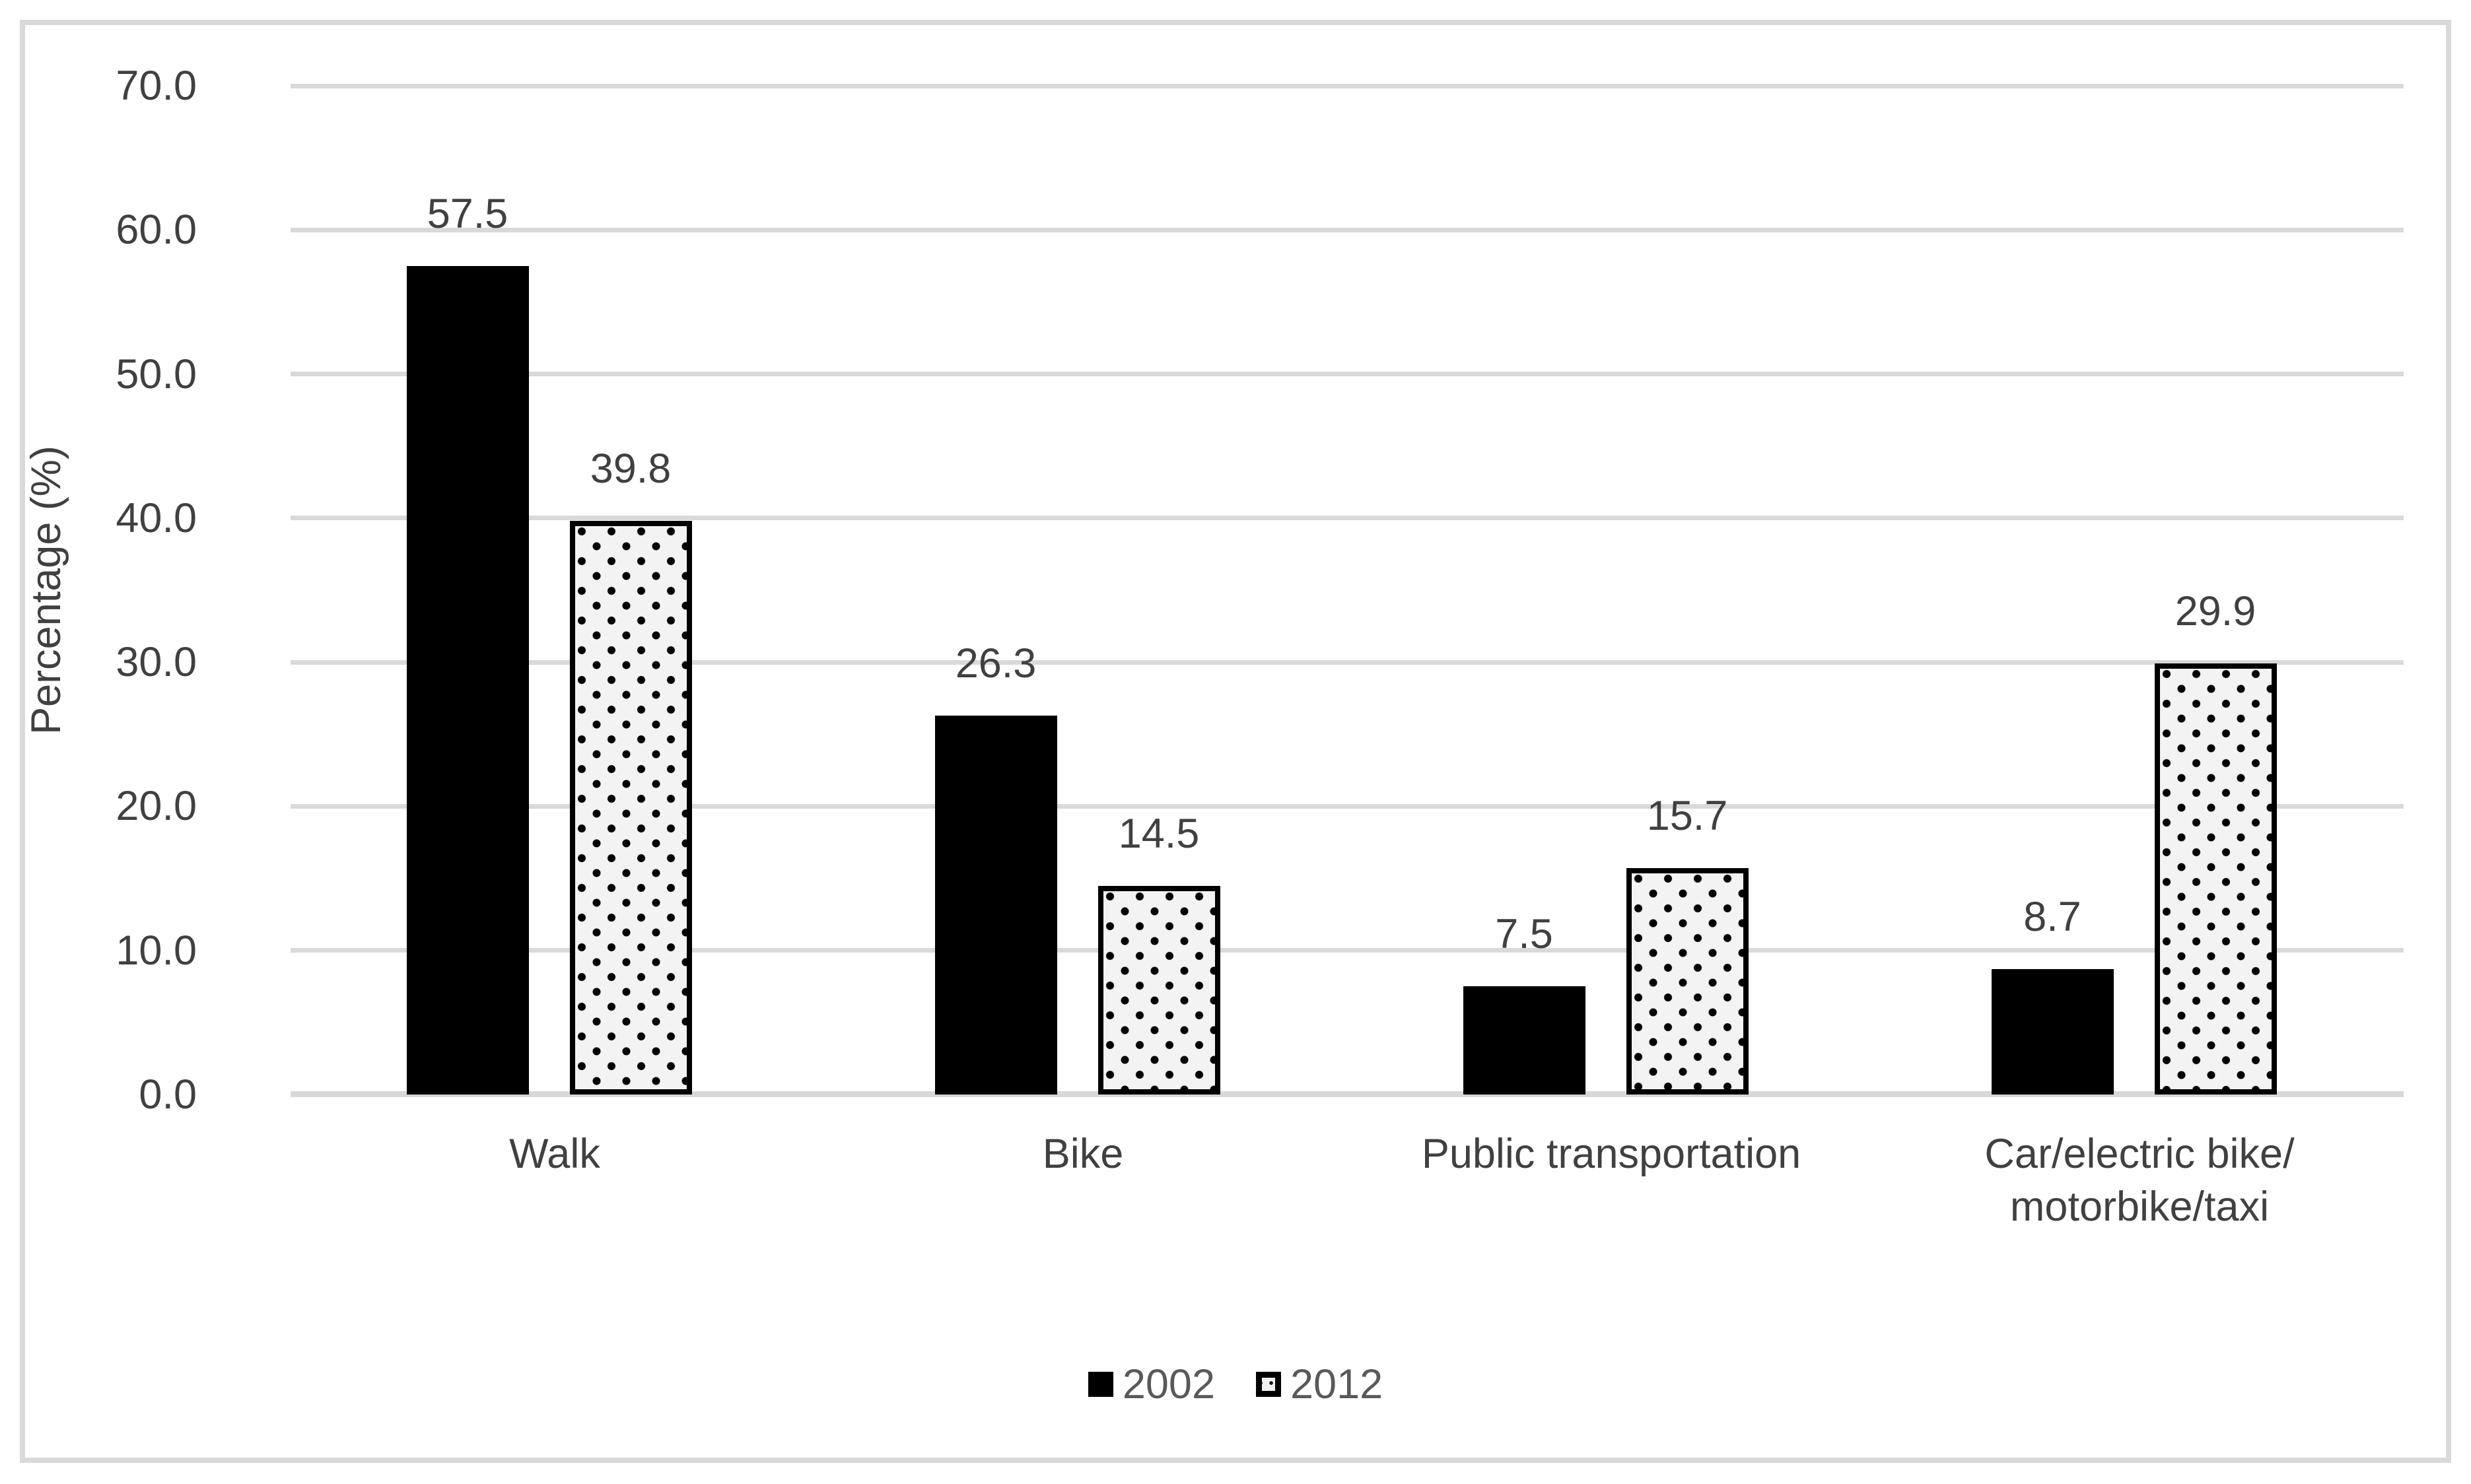 Image resolution: width=2471 pixels, height=1484 pixels. I want to click on legend-item-2002: 2002, so click(1151, 1385).